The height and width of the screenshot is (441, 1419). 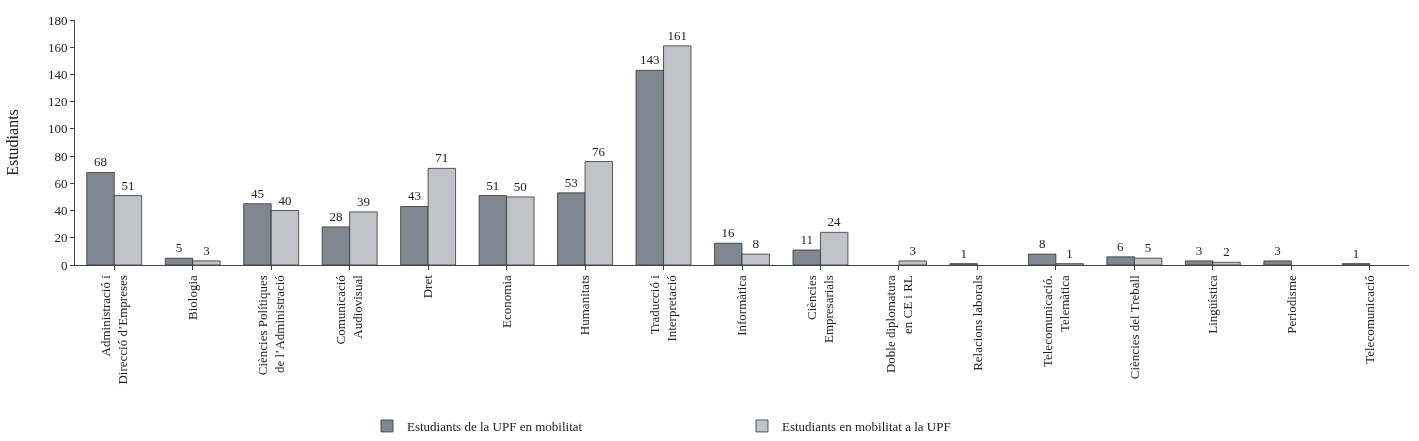 What do you see at coordinates (192, 297) in the screenshot?
I see `x-tick-label: Biologia` at bounding box center [192, 297].